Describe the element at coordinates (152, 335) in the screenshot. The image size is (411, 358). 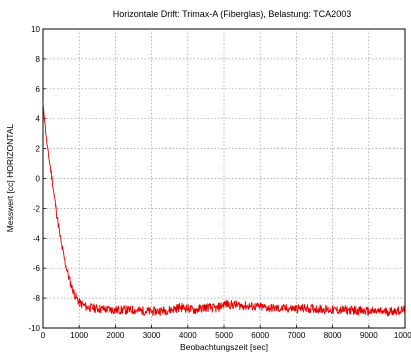
I see `x-tick-label: 3000` at that location.